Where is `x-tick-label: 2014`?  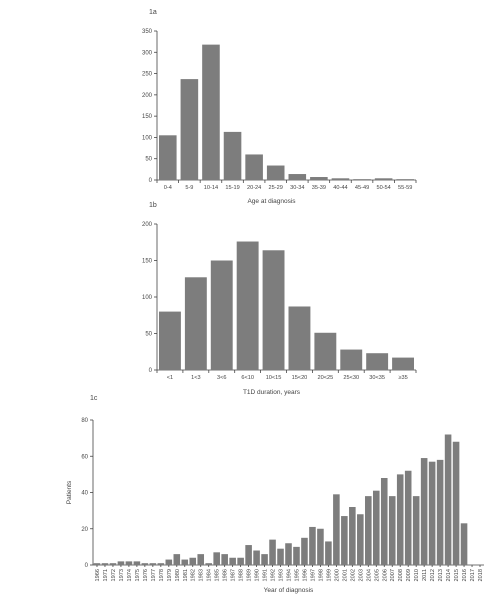
x-tick-label: 2014 is located at coordinates (449, 575).